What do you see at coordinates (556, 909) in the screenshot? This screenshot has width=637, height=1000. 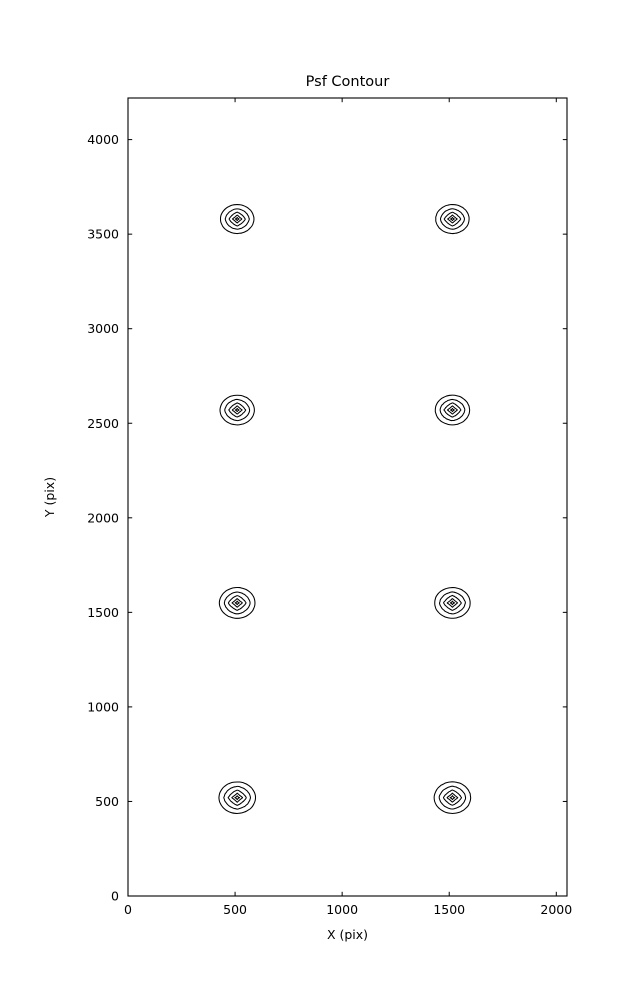 I see `x-tick-label-2000: 2000` at bounding box center [556, 909].